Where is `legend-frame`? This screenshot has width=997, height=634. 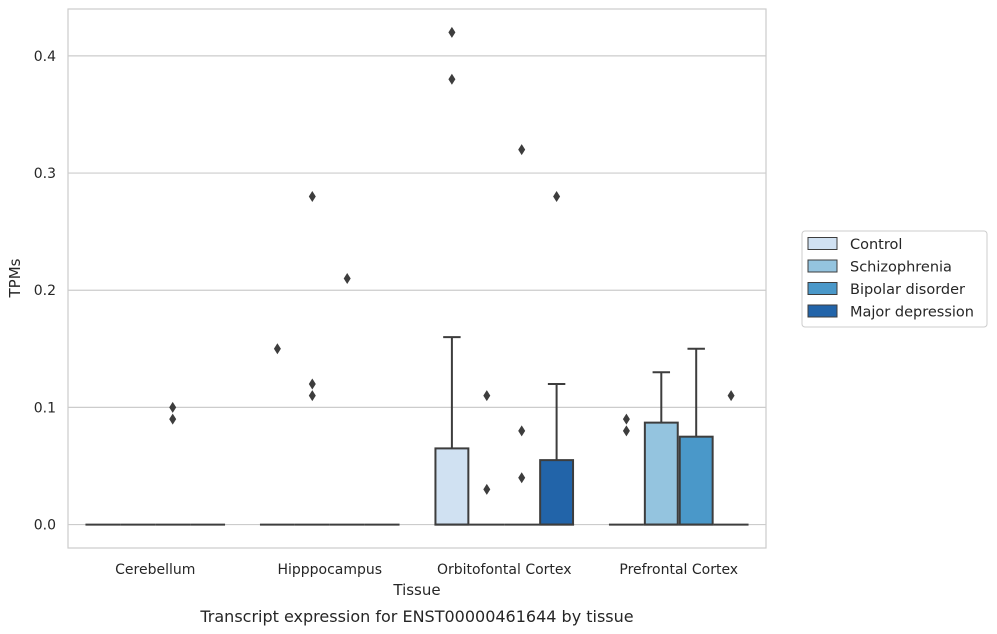
legend-frame is located at coordinates (894, 279).